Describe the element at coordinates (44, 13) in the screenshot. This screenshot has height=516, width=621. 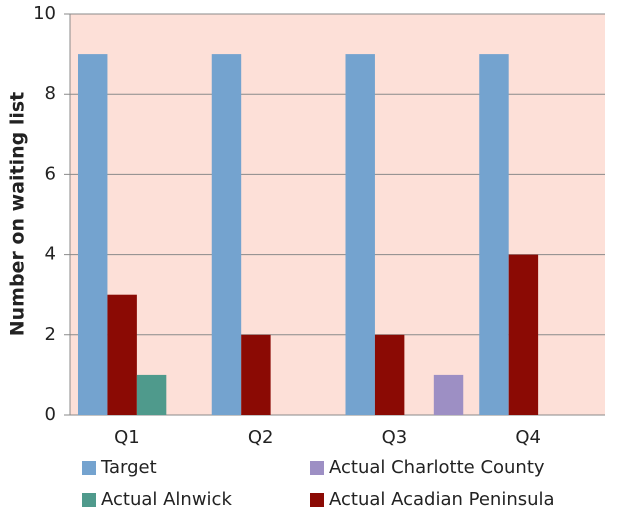
I see `y-tick-label: 10` at that location.